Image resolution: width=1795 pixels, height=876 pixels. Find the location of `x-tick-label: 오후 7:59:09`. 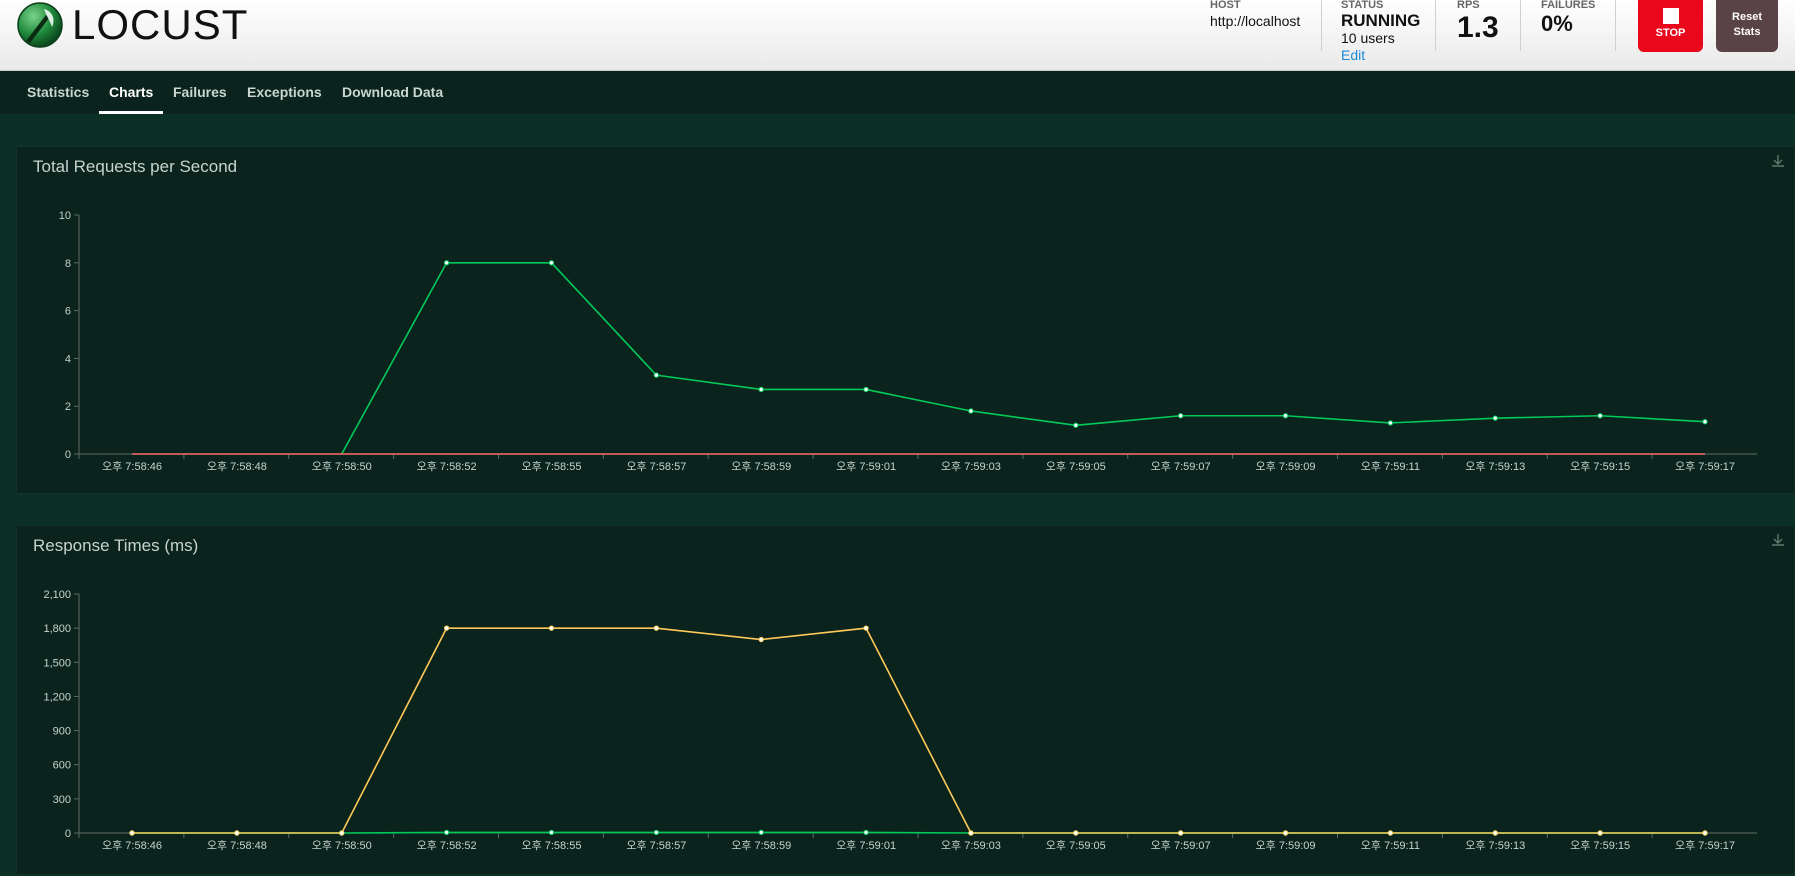

x-tick-label: 오후 7:59:09 is located at coordinates (1286, 845).